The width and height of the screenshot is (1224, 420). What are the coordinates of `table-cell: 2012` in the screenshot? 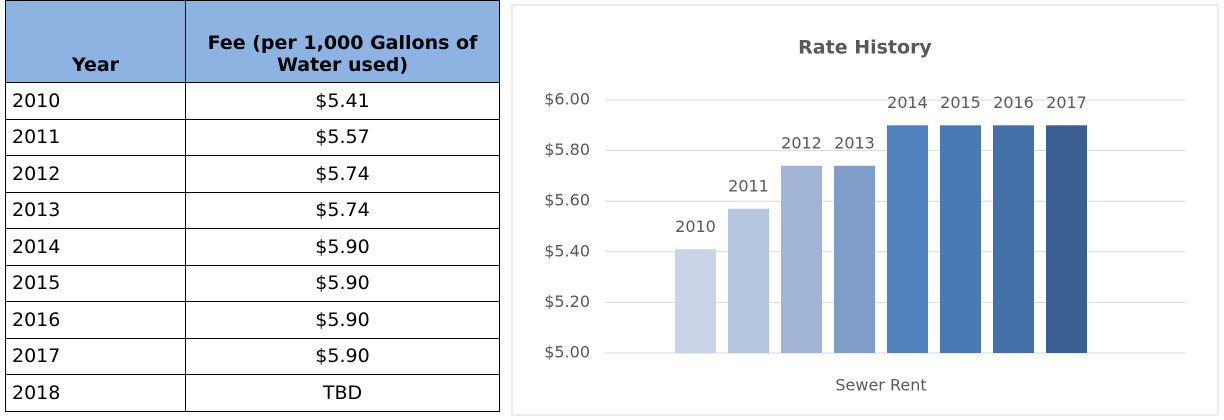 It's located at (95, 174).